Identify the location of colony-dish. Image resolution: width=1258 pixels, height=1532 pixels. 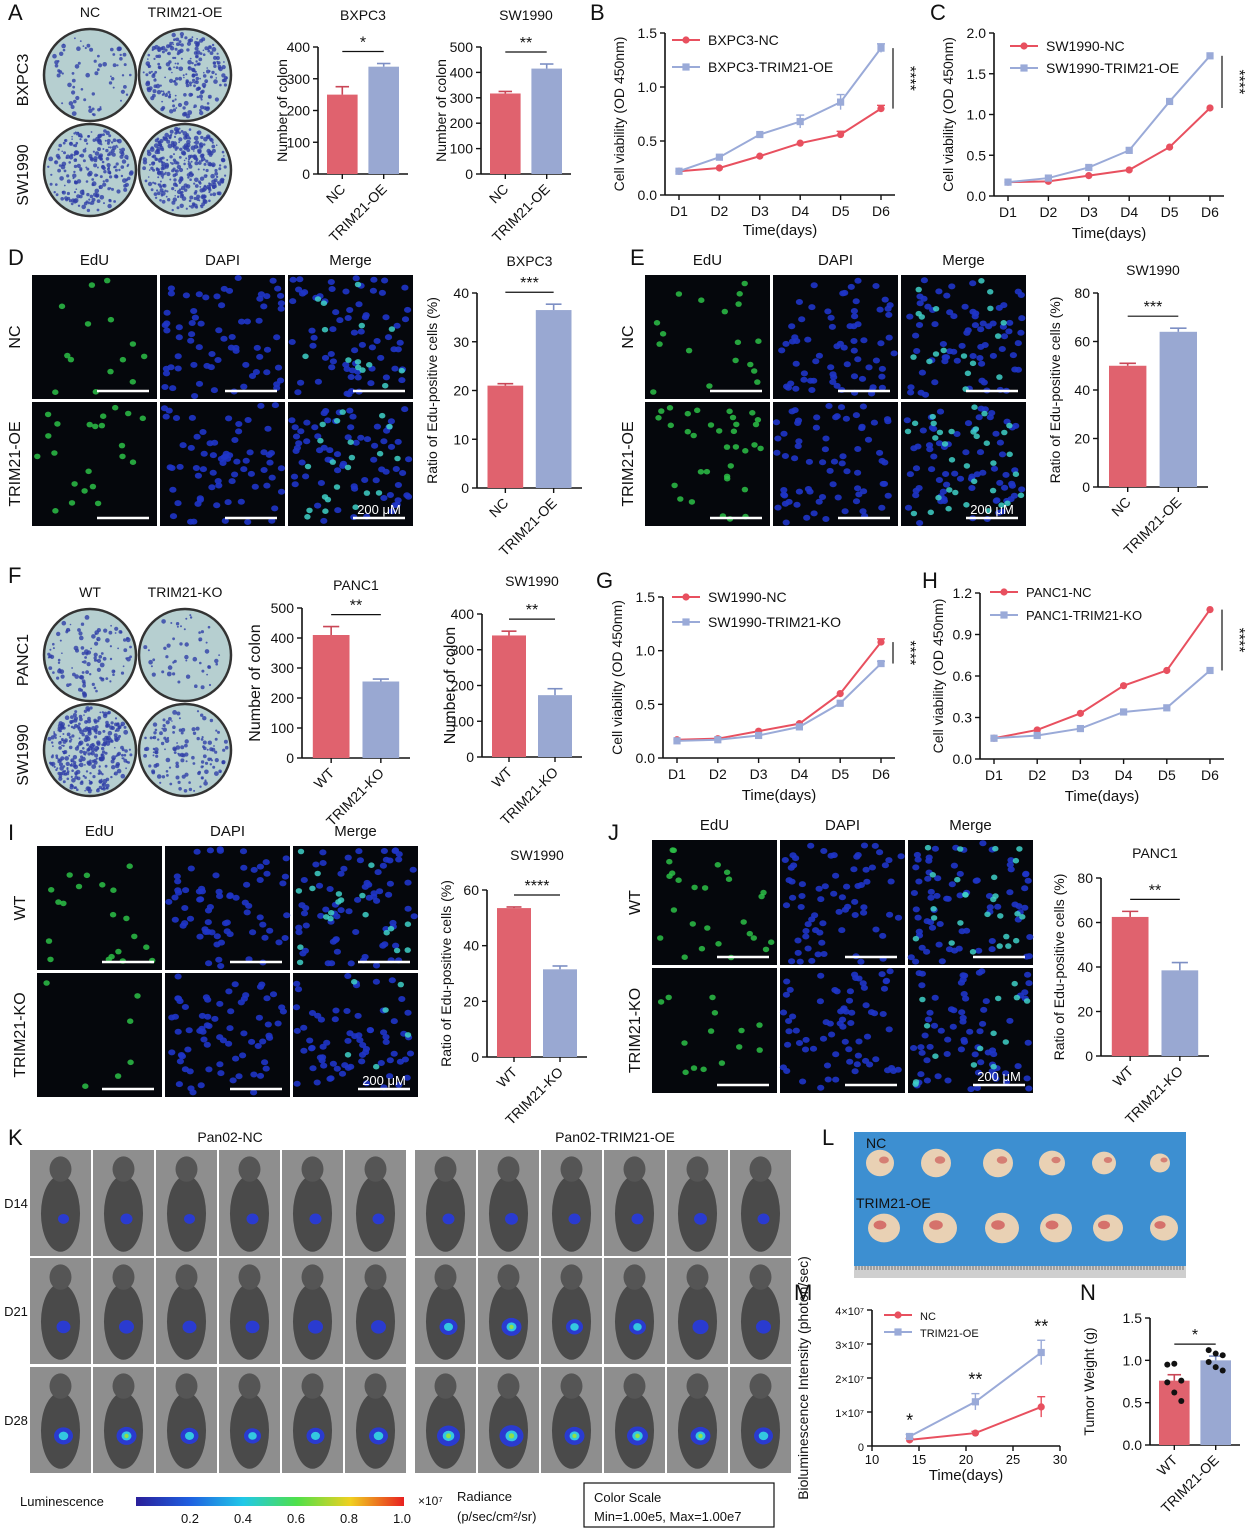
(90, 75).